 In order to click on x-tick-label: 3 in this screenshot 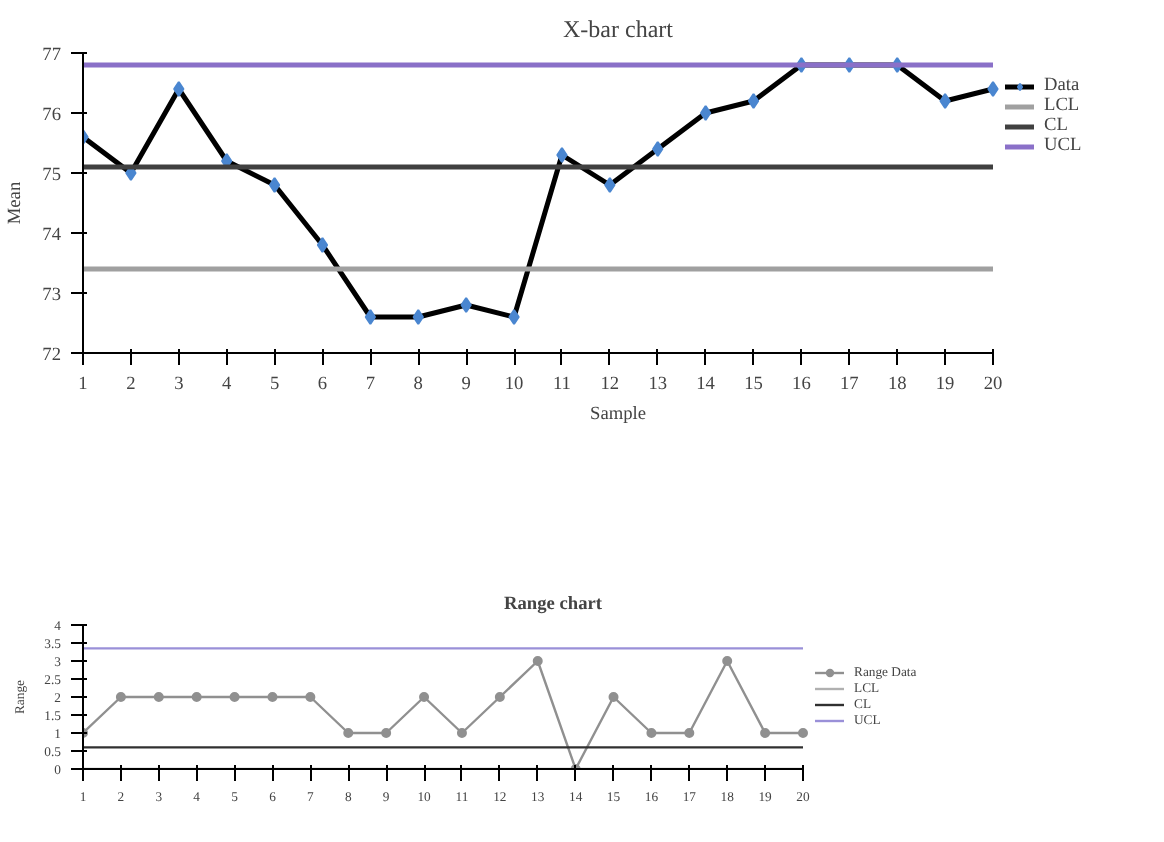, I will do `click(179, 385)`.